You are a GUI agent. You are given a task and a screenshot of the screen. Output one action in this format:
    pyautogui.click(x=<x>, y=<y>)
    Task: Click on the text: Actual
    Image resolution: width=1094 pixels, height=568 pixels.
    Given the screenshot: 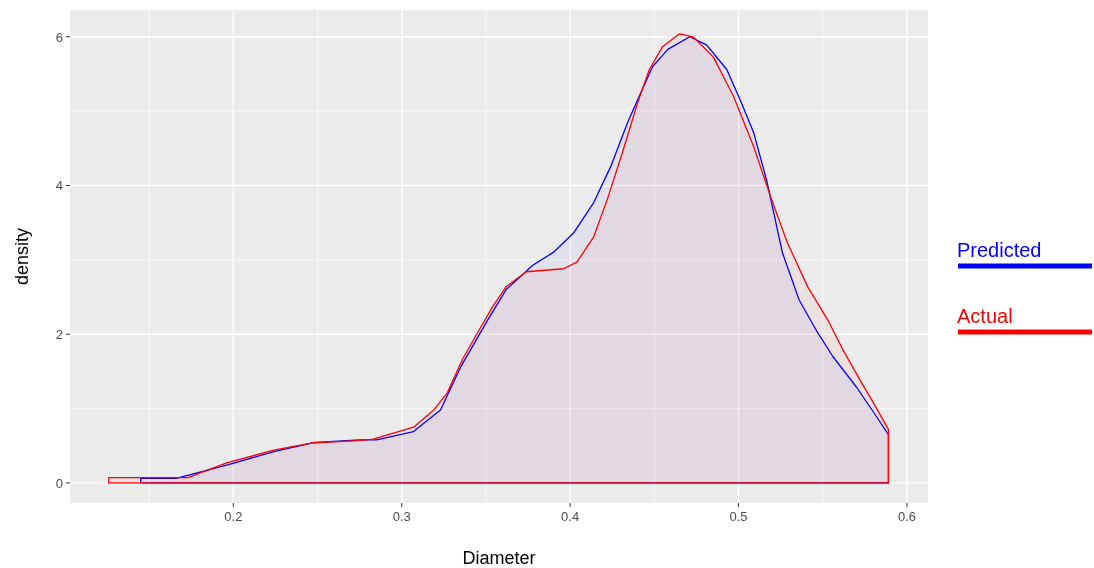 What is the action you would take?
    pyautogui.click(x=985, y=316)
    